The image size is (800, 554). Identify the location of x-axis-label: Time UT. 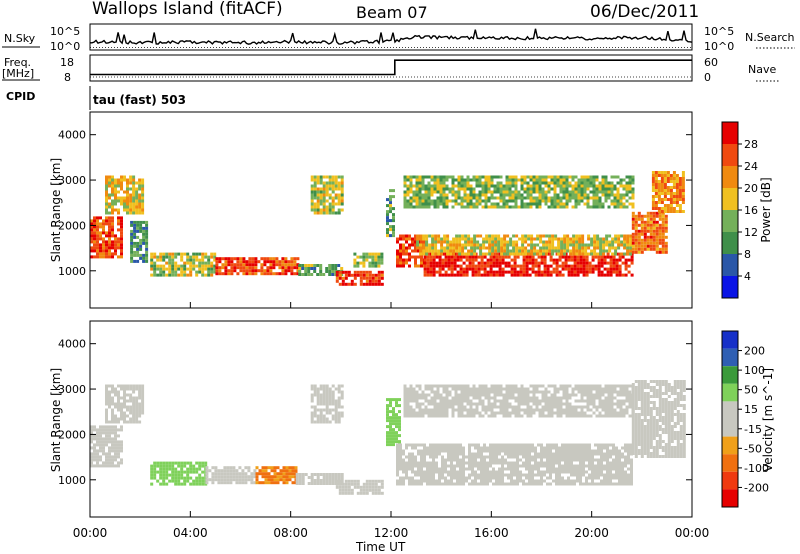
(380, 547).